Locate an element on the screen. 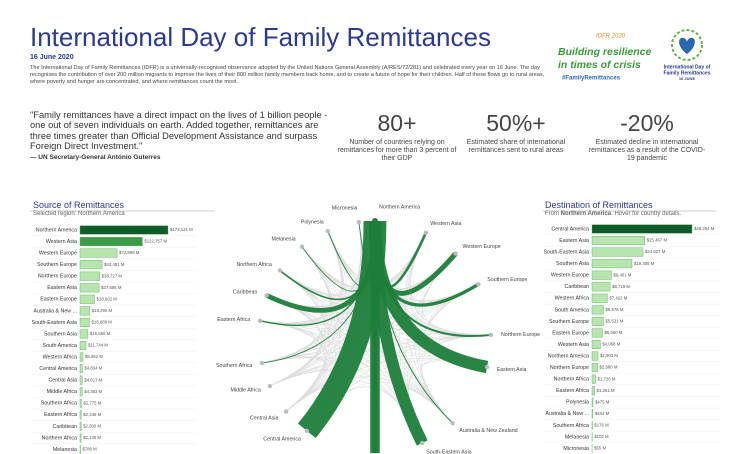 Image resolution: width=736 pixels, height=454 pixels. category-label: Melanesia is located at coordinates (577, 437).